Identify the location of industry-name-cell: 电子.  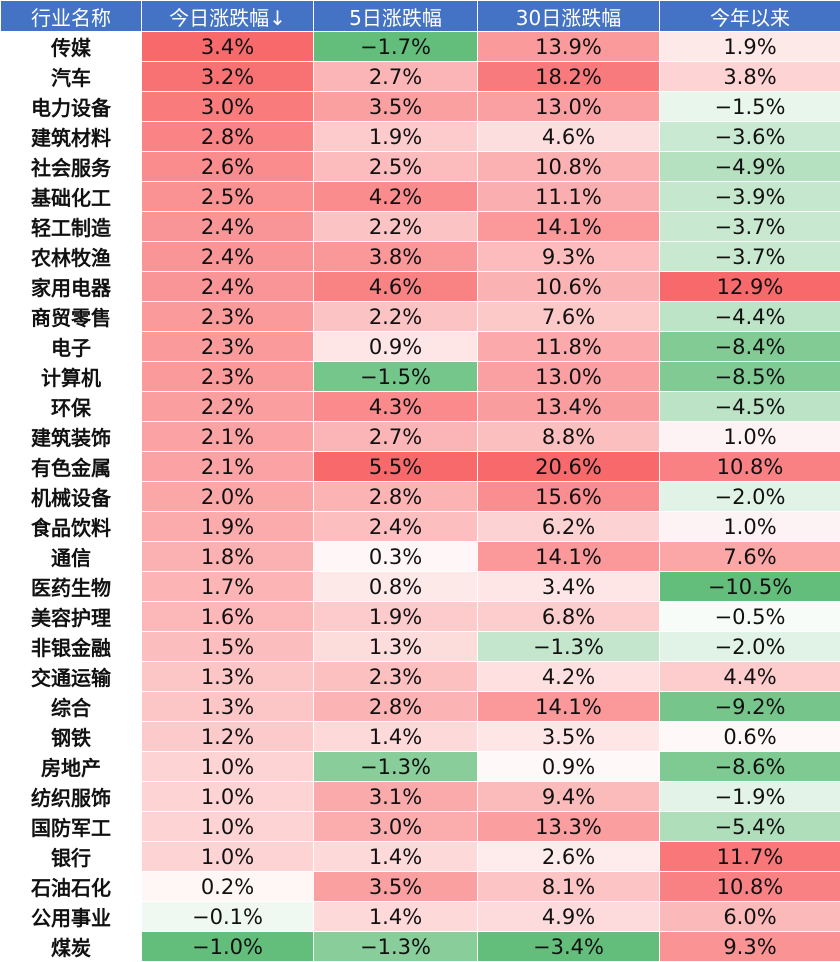
(71, 347).